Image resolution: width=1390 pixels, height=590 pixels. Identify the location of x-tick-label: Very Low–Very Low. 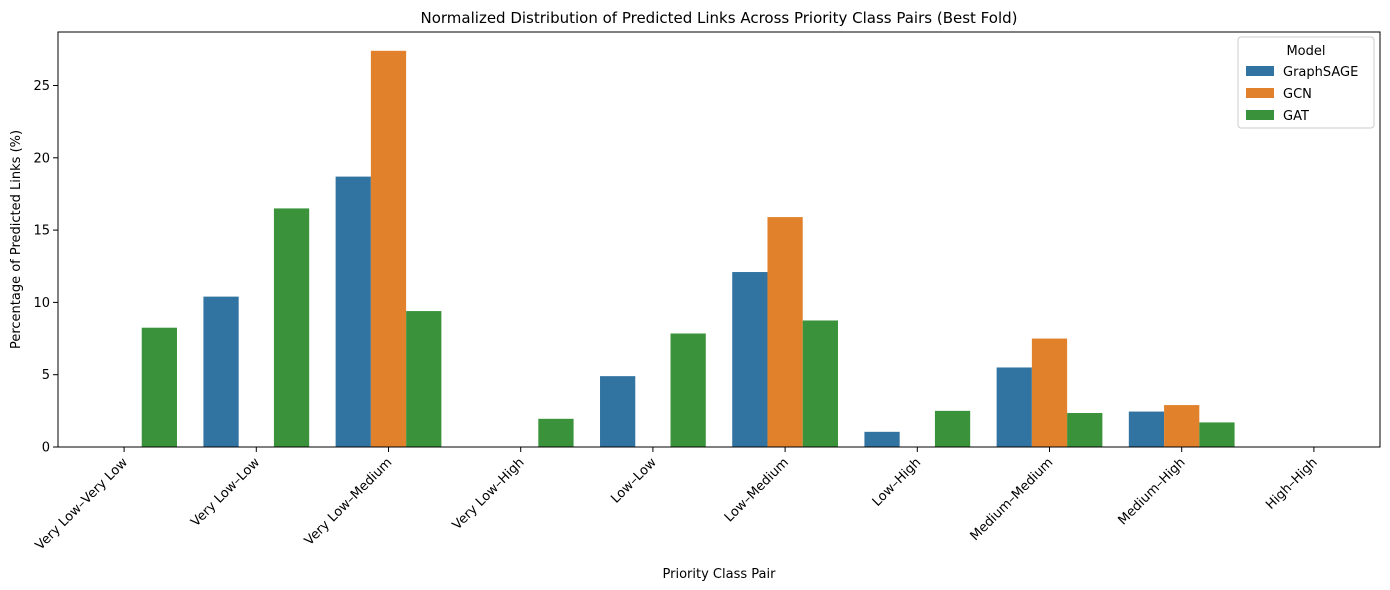
(82, 504).